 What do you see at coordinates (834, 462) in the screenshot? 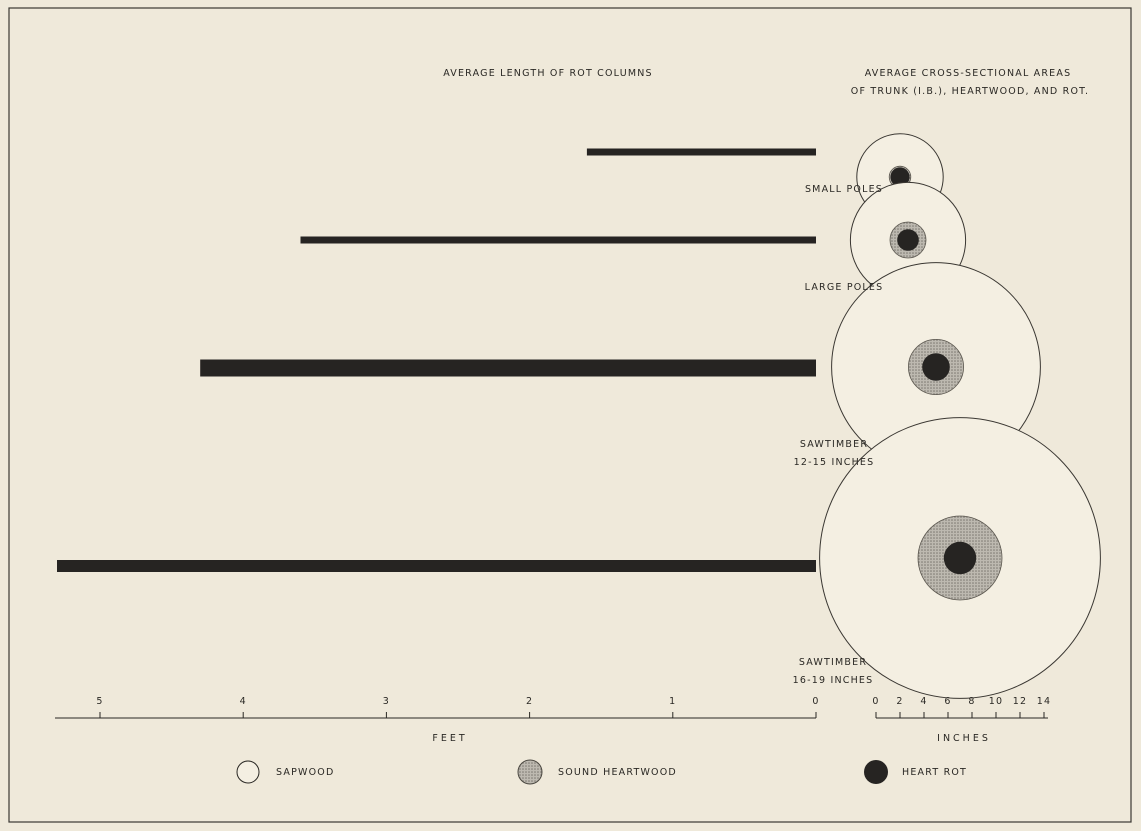
I see `category-label-sawtimber-1-line2: 12-15 INCHES` at bounding box center [834, 462].